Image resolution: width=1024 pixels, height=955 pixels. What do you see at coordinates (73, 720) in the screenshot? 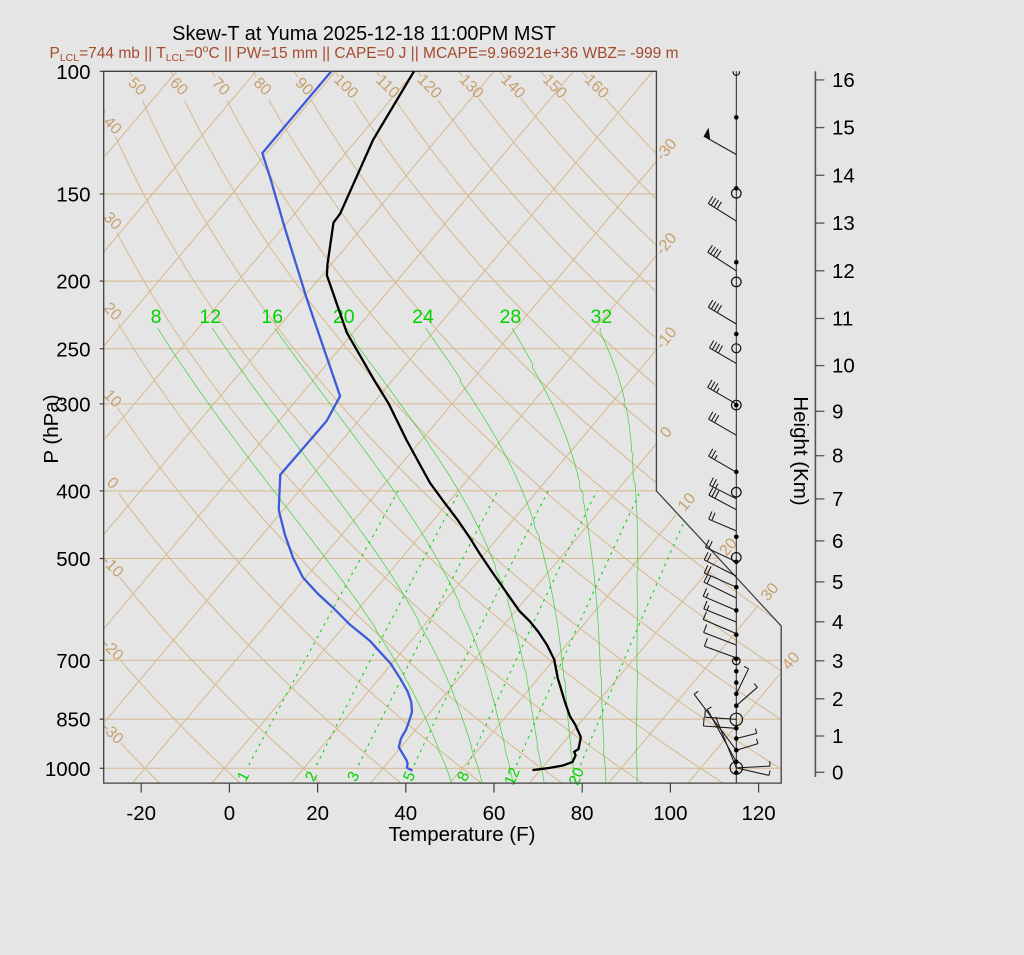
I see `svg-text: 850` at bounding box center [73, 720].